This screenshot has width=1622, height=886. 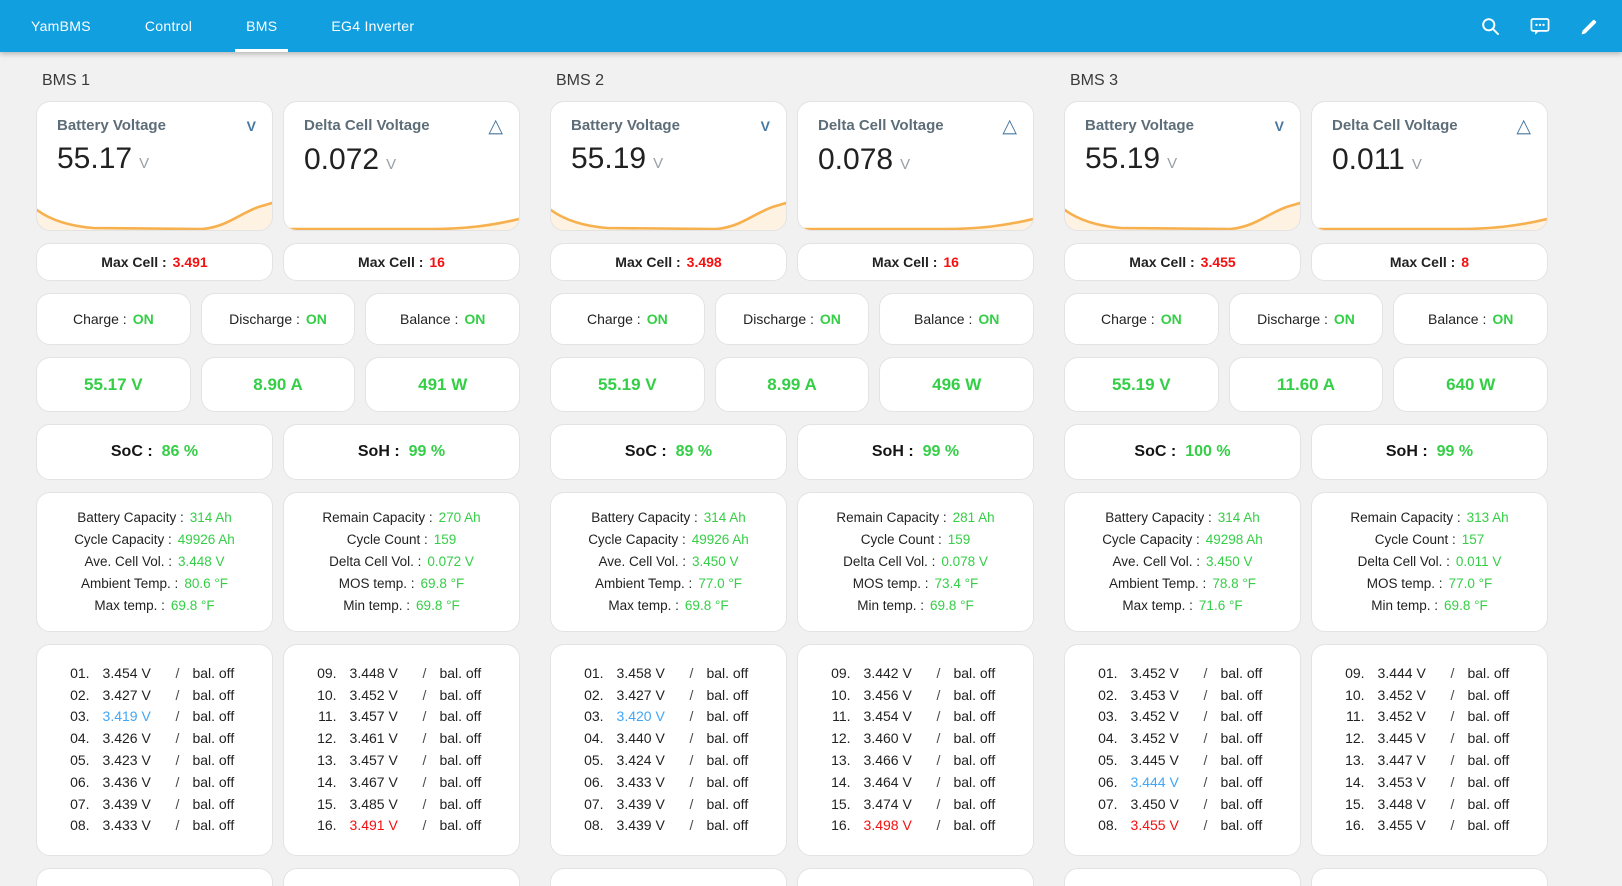 What do you see at coordinates (887, 672) in the screenshot?
I see `cell-voltage: 3.442 V` at bounding box center [887, 672].